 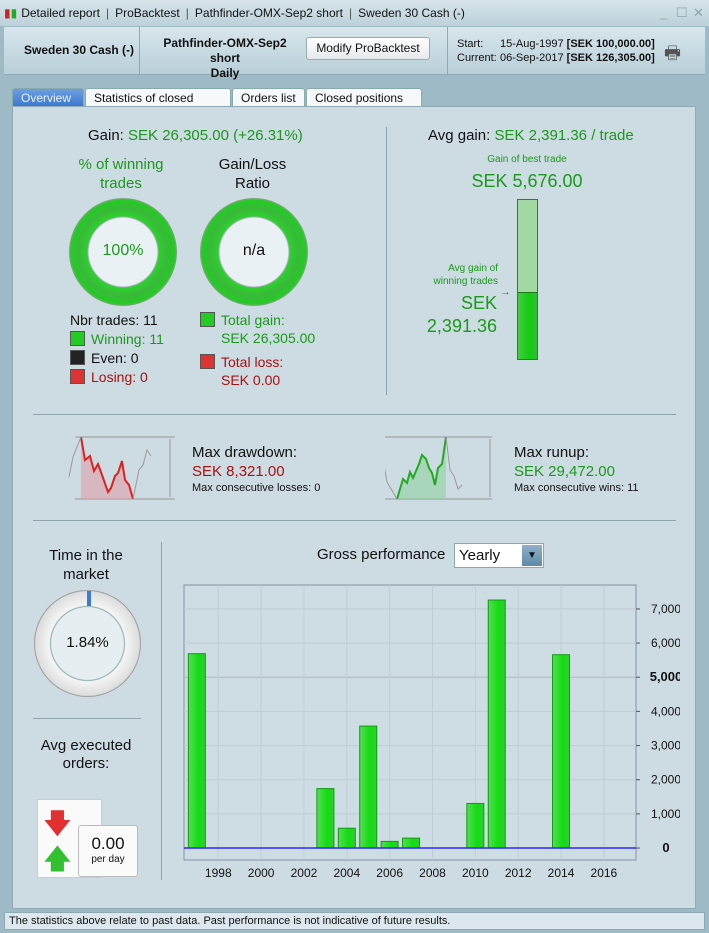 I want to click on runup-label: Max runup:, so click(x=552, y=452).